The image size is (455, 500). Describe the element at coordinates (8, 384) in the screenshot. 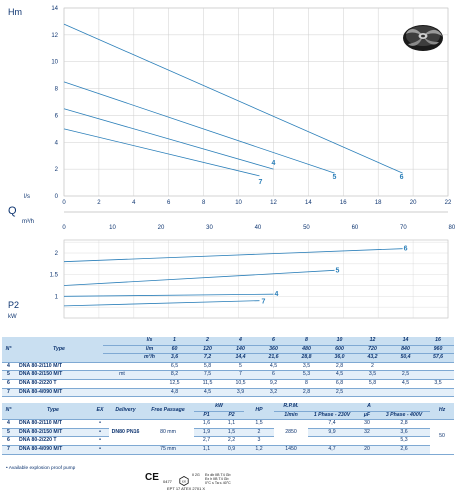

I see `row-n: 6` at that location.